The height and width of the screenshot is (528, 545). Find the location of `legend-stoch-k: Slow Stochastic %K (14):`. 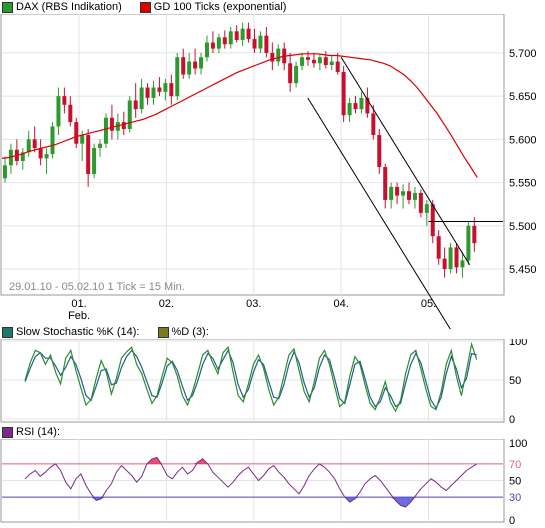

legend-stoch-k: Slow Stochastic %K (14): is located at coordinates (71, 332).